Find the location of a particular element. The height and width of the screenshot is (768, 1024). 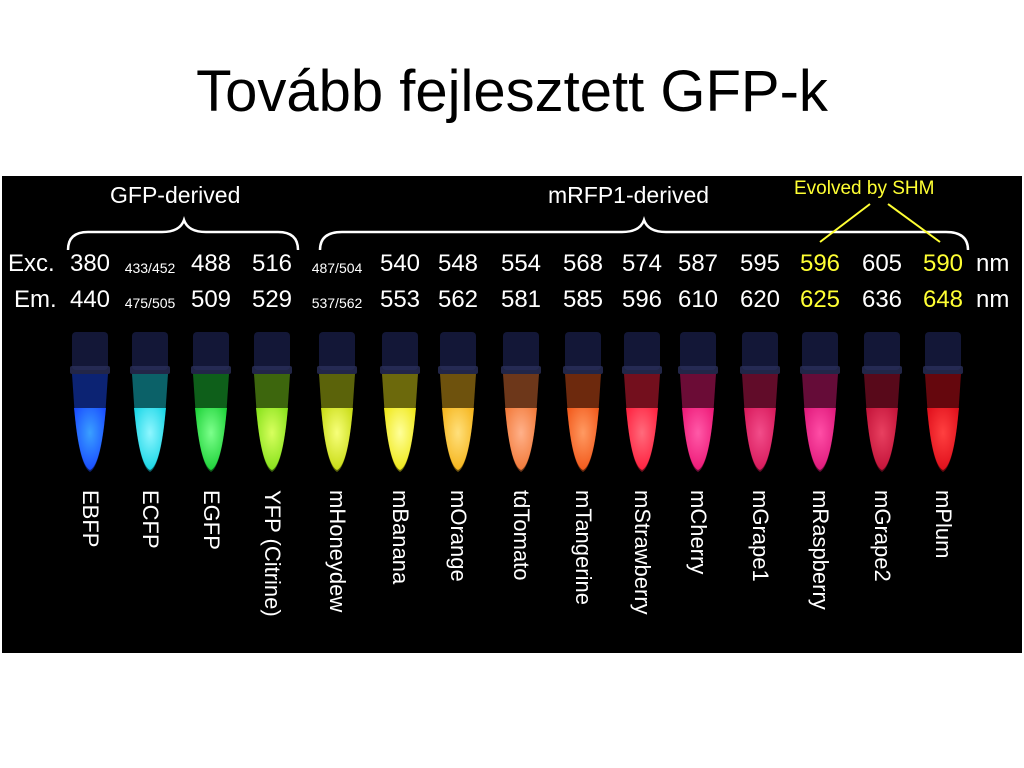

em-value: 596 is located at coordinates (642, 299).